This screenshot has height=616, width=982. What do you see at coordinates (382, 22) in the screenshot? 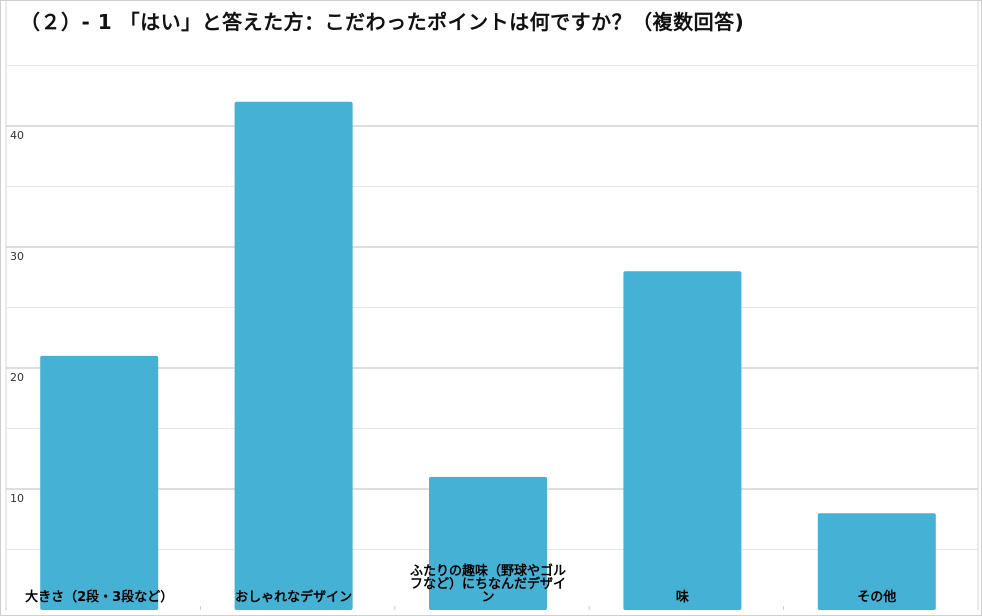
I see `chart-title: （２）- 1 「はい」と答えた方：こだわったポイントは何ですか？（複数回答)` at bounding box center [382, 22].